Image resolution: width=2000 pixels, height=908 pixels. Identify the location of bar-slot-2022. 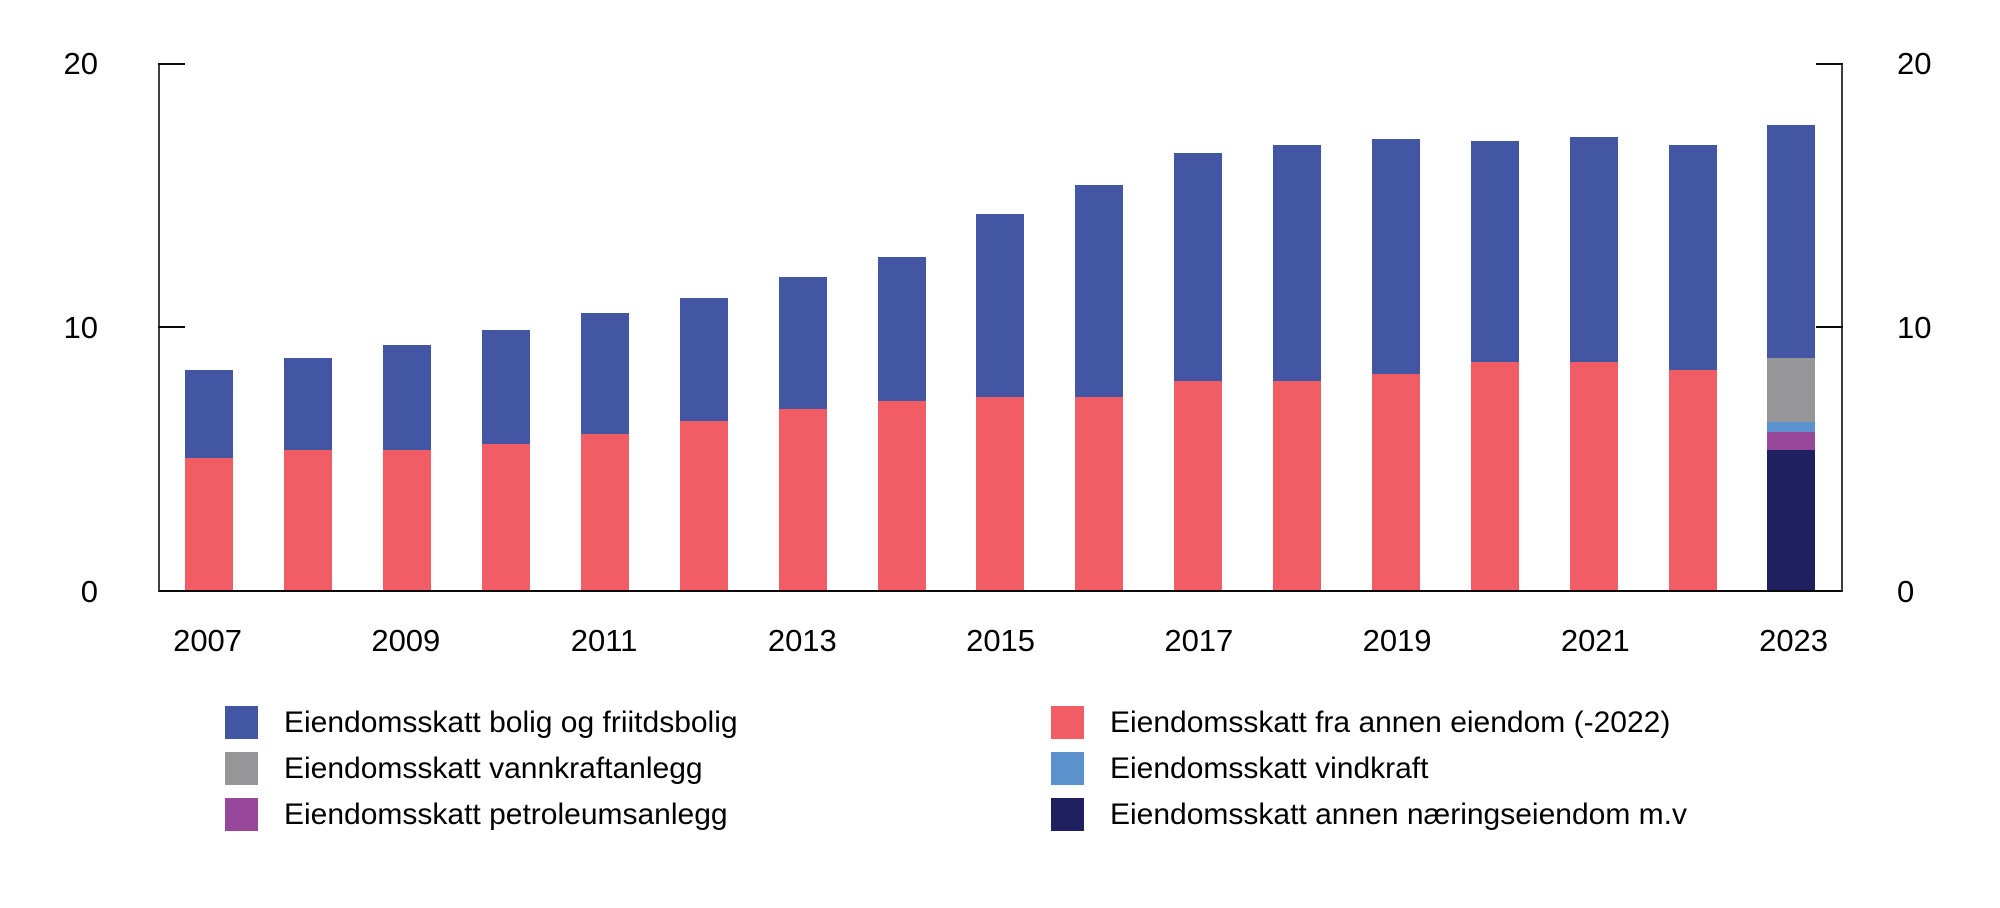
(1692, 327).